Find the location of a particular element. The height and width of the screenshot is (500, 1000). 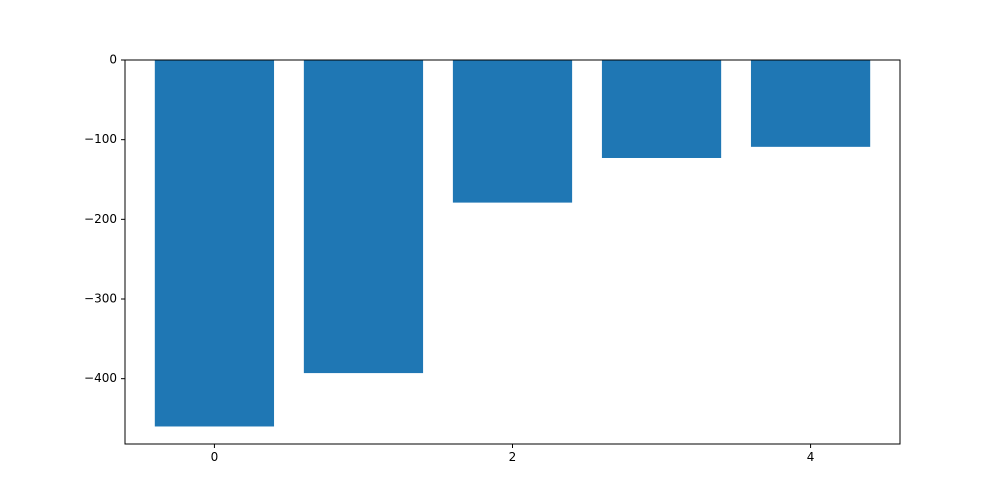

x-tick-label: 0 is located at coordinates (215, 457).